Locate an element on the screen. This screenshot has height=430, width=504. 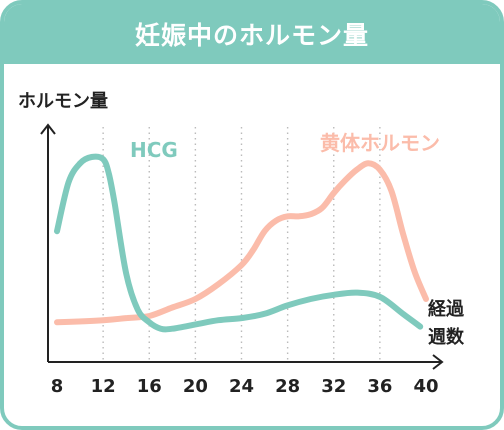
x-tick-label: 12 is located at coordinates (103, 386).